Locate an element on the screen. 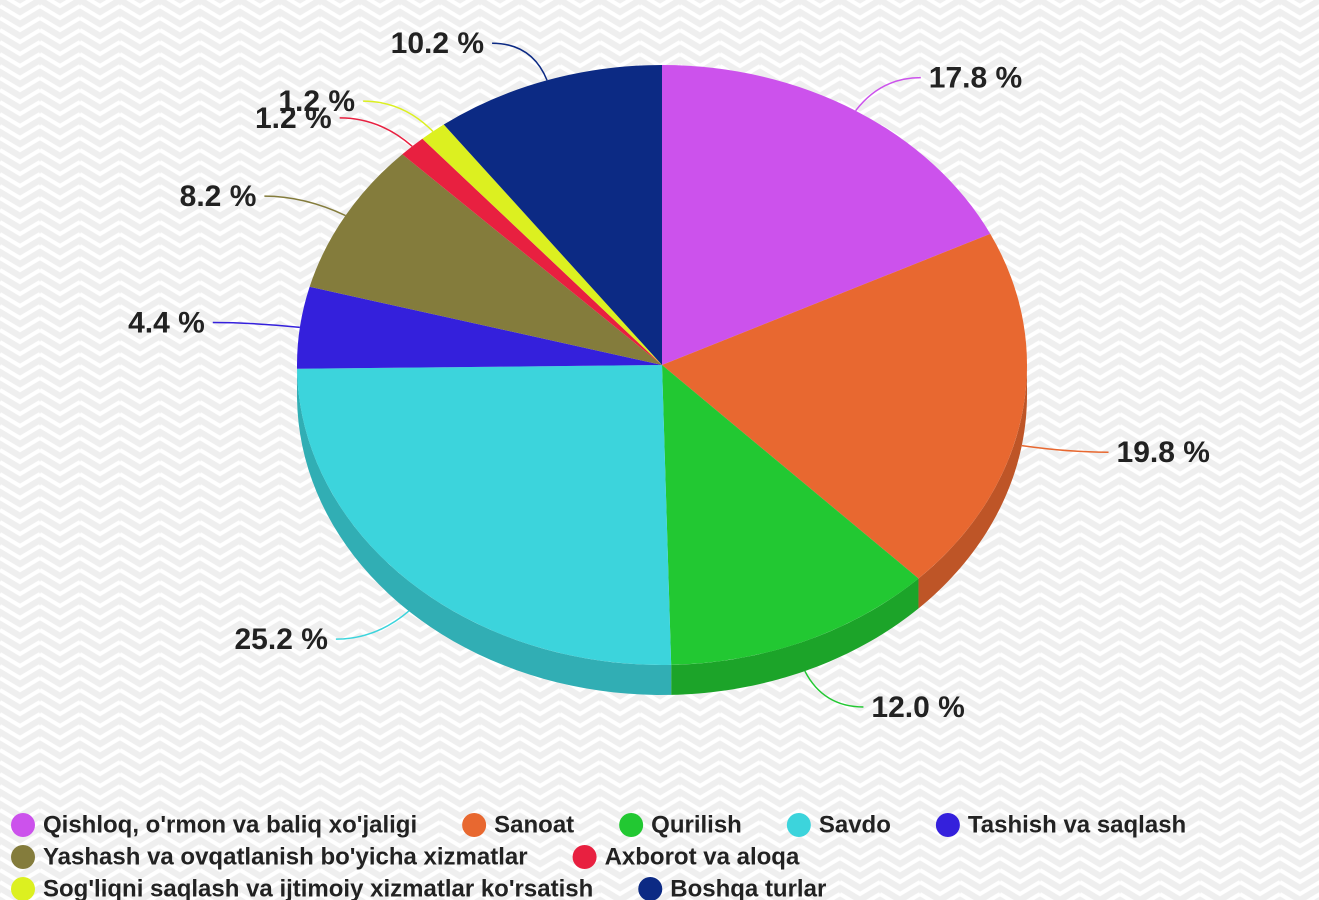 This screenshot has height=900, width=1319. legend-label: Qishloq, o'rmon va baliq xo'jaligi is located at coordinates (230, 824).